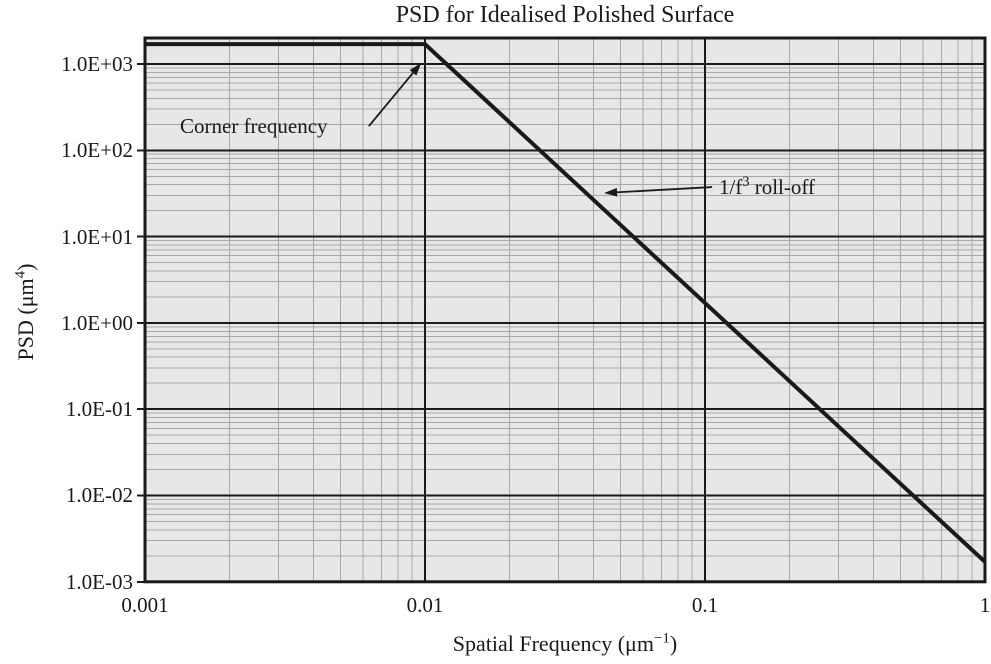 Image resolution: width=991 pixels, height=664 pixels. What do you see at coordinates (254, 126) in the screenshot?
I see `corner-frequency-annotation: Corner frequency` at bounding box center [254, 126].